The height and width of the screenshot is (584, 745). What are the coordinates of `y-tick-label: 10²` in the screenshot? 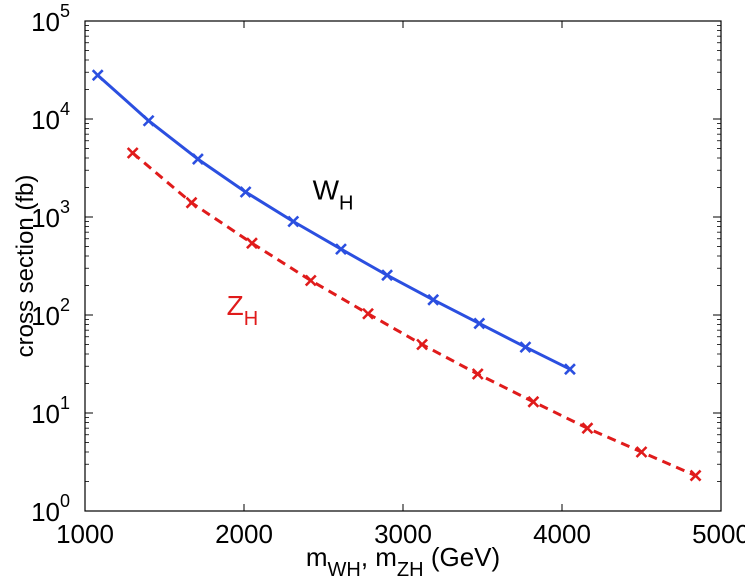 It's located at (50, 313).